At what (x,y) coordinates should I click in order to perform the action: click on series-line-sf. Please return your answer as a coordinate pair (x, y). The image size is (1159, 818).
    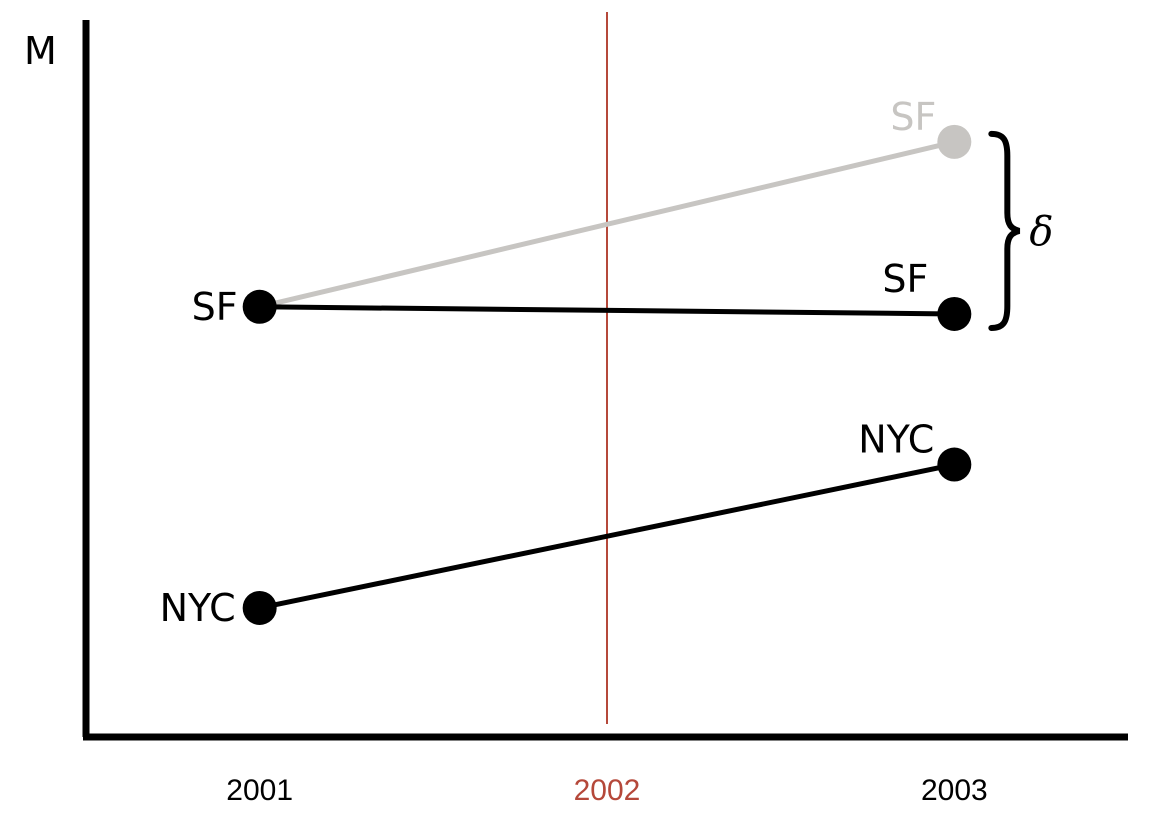
    Looking at the image, I should click on (607, 310).